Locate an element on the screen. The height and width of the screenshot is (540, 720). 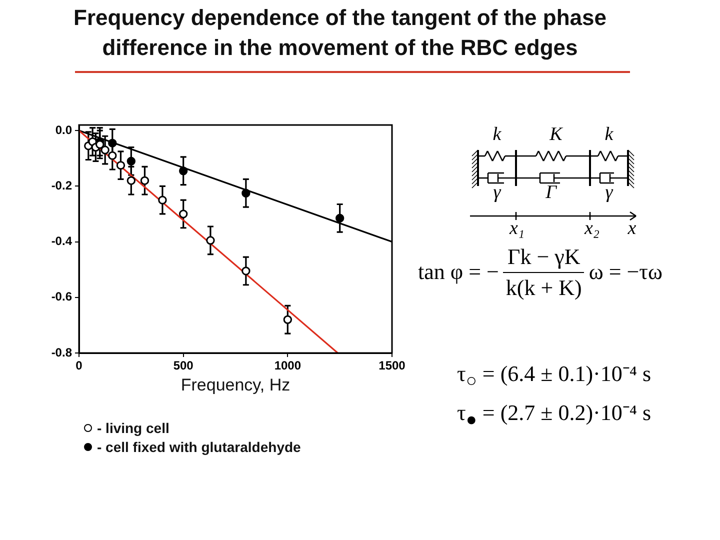
text: ω = −τω is located at coordinates (625, 272).